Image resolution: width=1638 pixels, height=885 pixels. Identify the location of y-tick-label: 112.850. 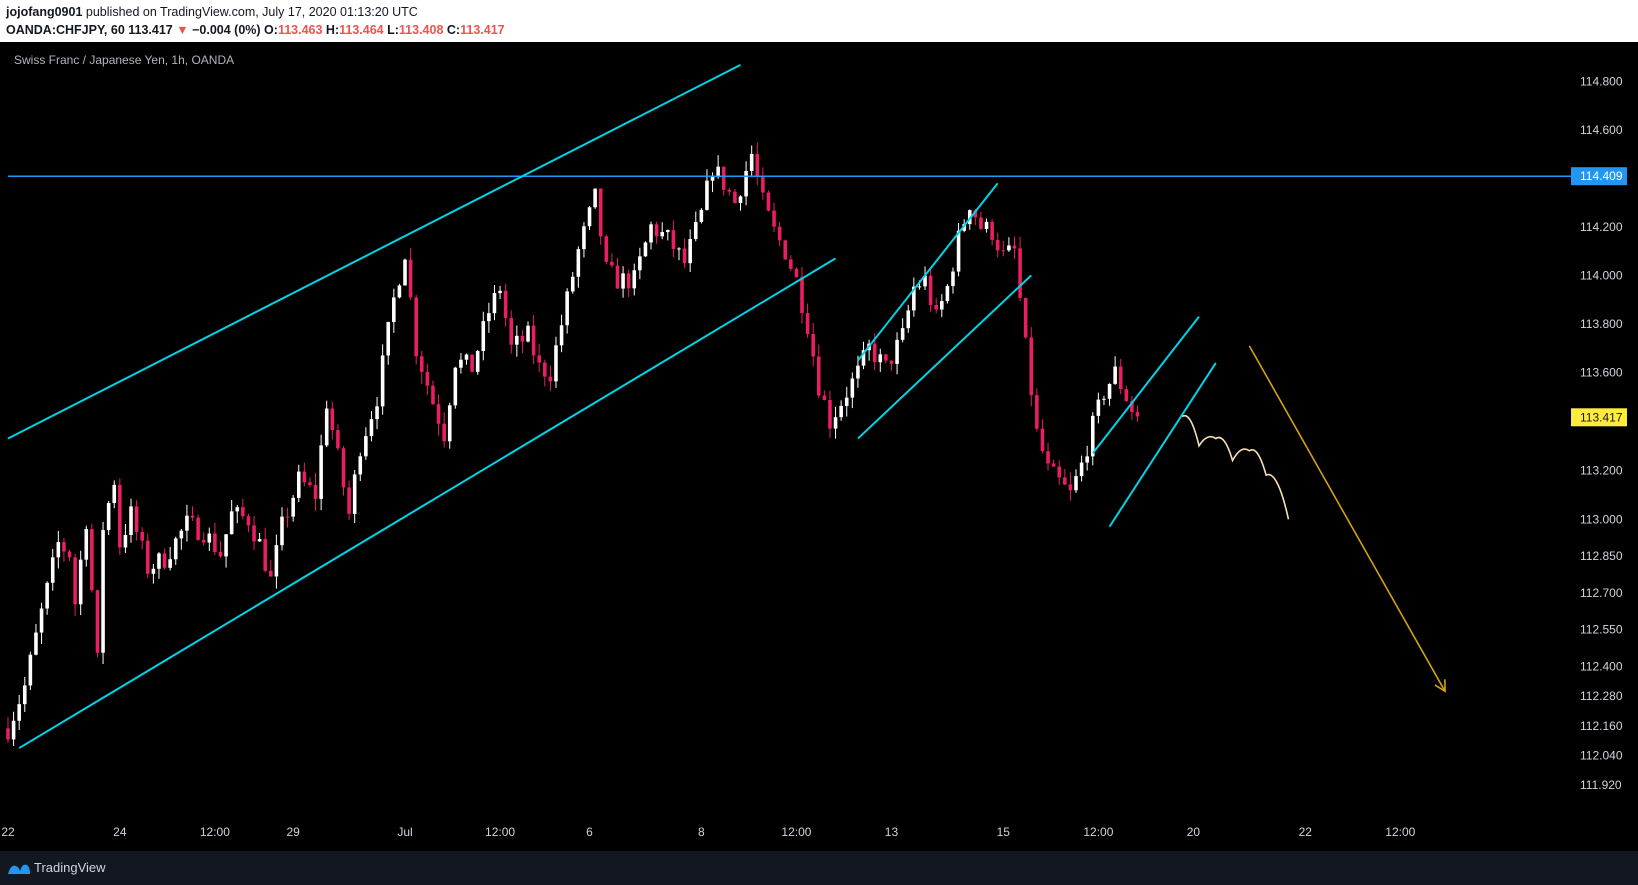
(1601, 556).